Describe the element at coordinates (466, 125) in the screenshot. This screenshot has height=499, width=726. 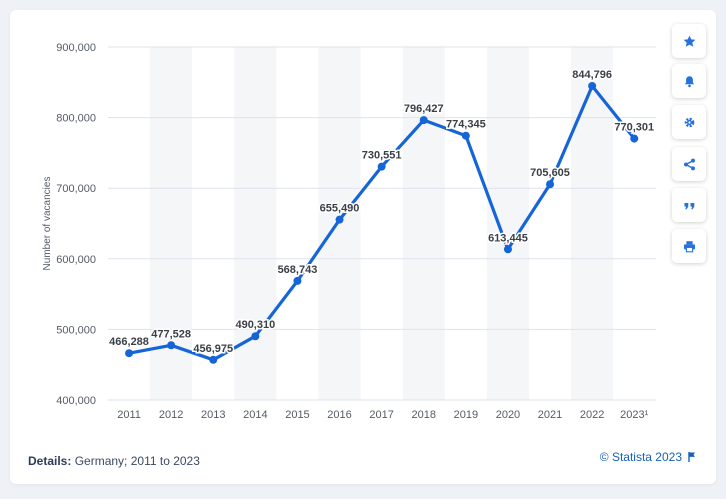
I see `data-label: 774,345` at that location.